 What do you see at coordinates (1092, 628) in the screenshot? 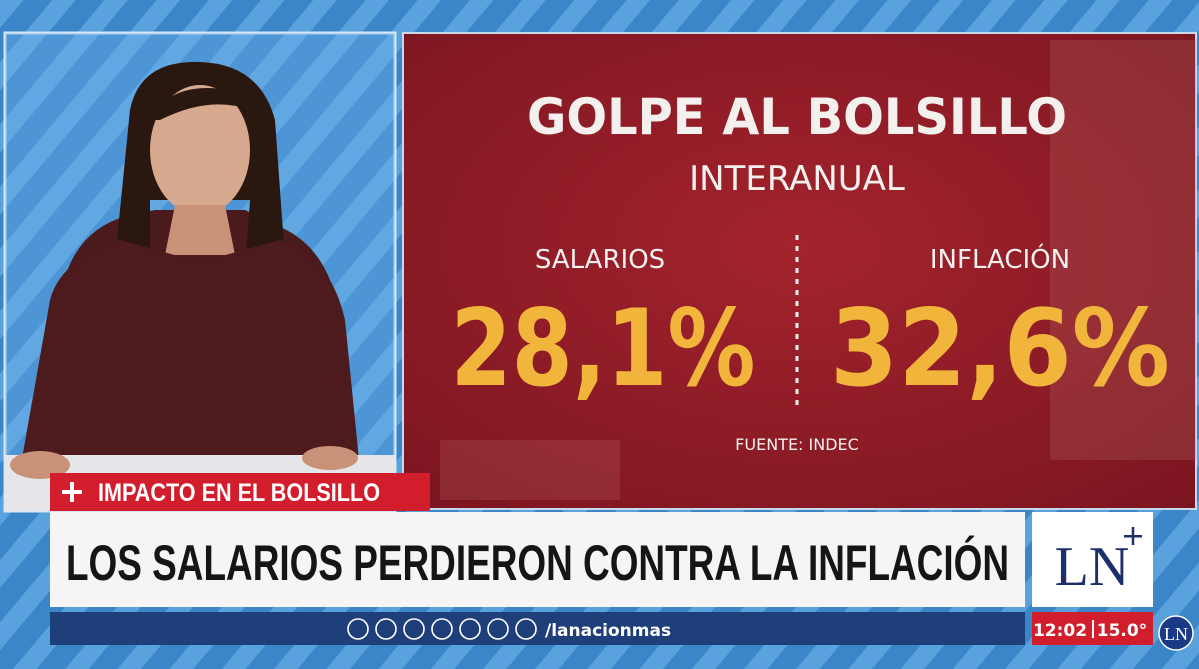
I see `clock-box: 12:02 15.0°` at bounding box center [1092, 628].